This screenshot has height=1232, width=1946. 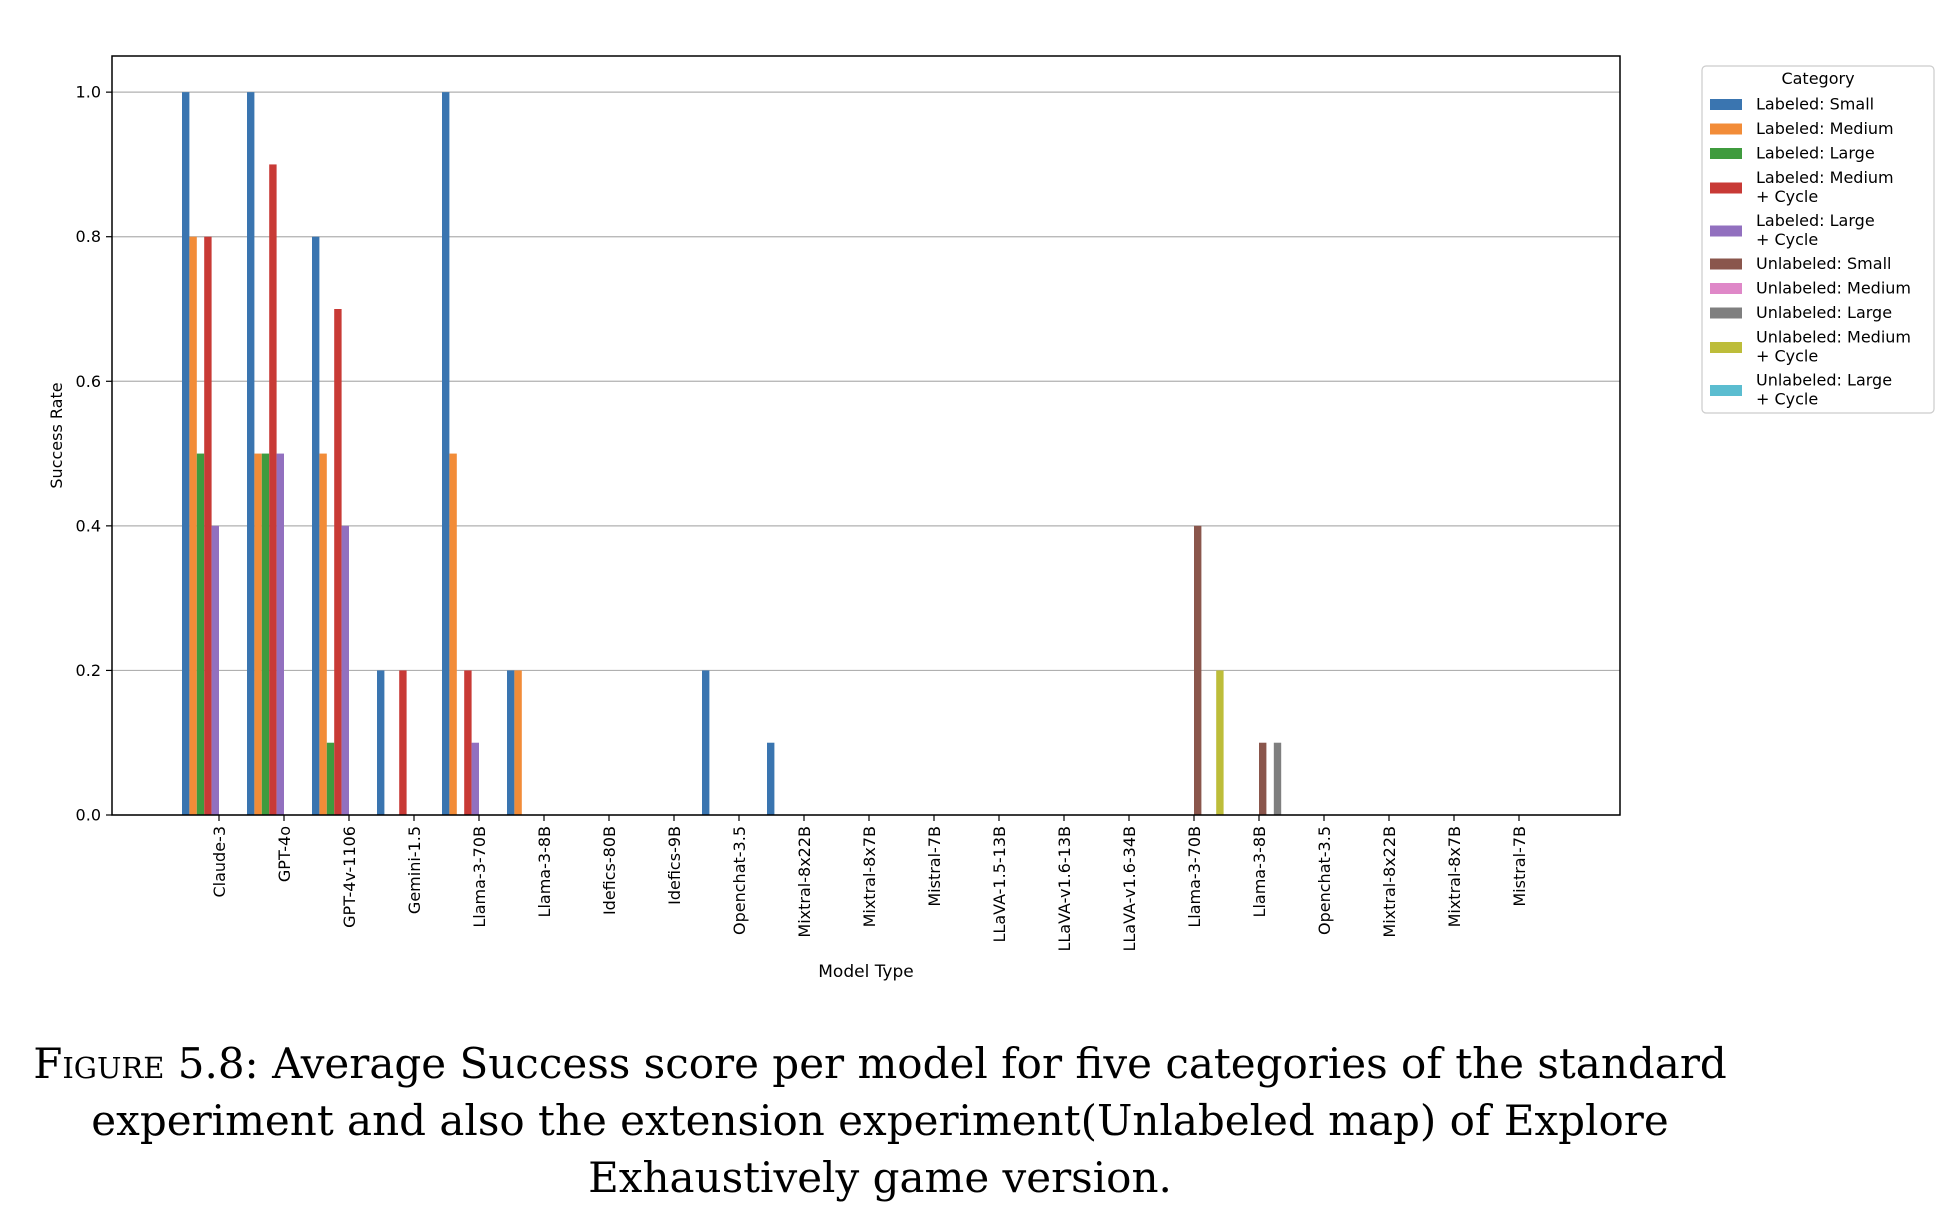 I want to click on legend-label: Labeled: Medium, so click(x=1825, y=128).